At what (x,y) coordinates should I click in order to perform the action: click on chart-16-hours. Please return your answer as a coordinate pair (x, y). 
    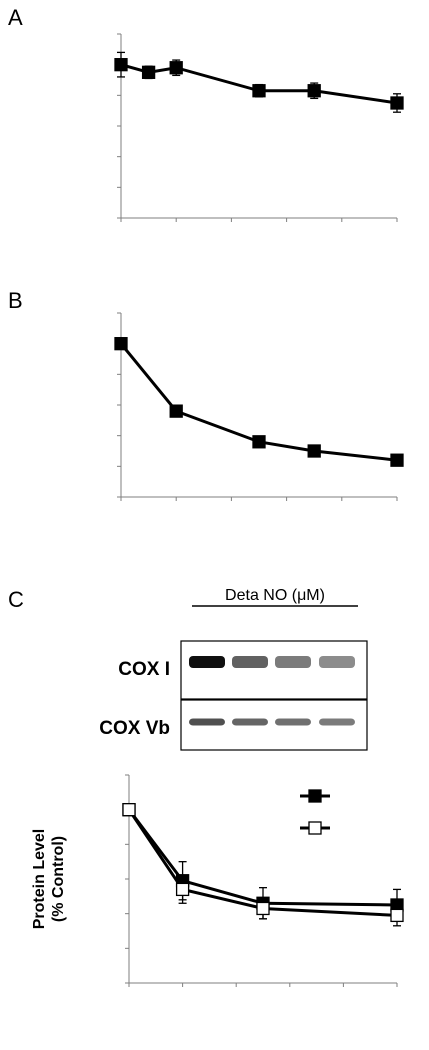
    Looking at the image, I should click on (259, 406).